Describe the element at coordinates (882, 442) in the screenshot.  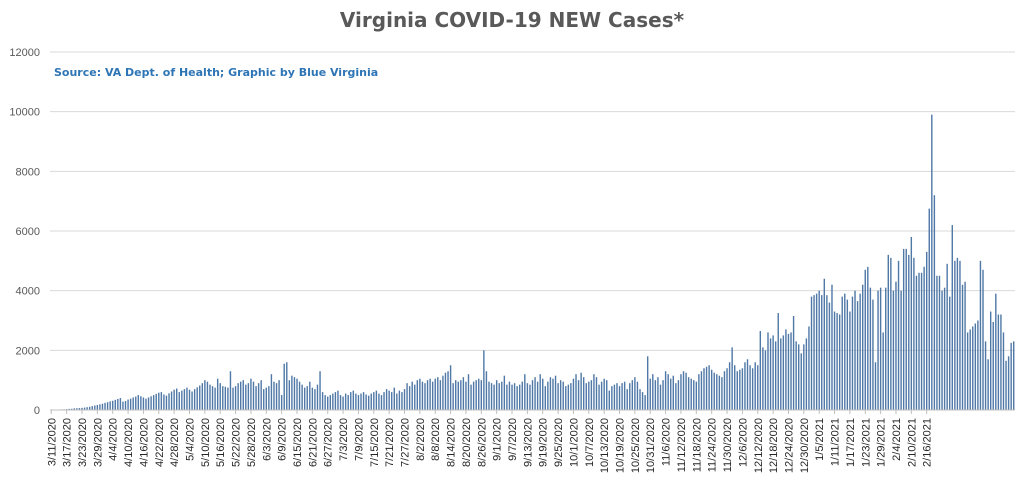
I see `x-tick-label: 1/29/2021` at that location.